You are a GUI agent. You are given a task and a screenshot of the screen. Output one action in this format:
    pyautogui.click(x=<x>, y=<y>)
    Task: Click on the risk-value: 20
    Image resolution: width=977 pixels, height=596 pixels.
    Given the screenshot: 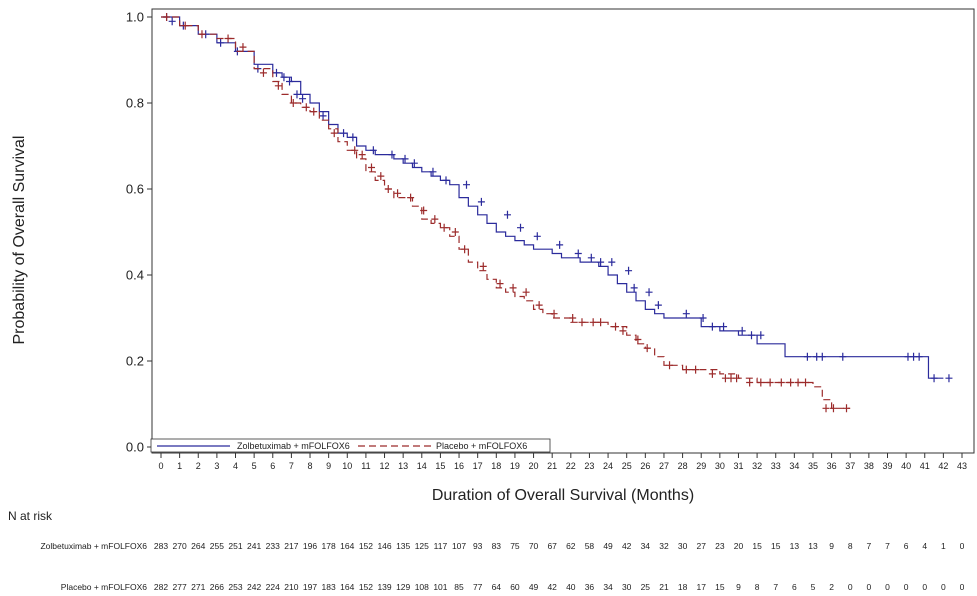 What is the action you would take?
    pyautogui.click(x=739, y=546)
    